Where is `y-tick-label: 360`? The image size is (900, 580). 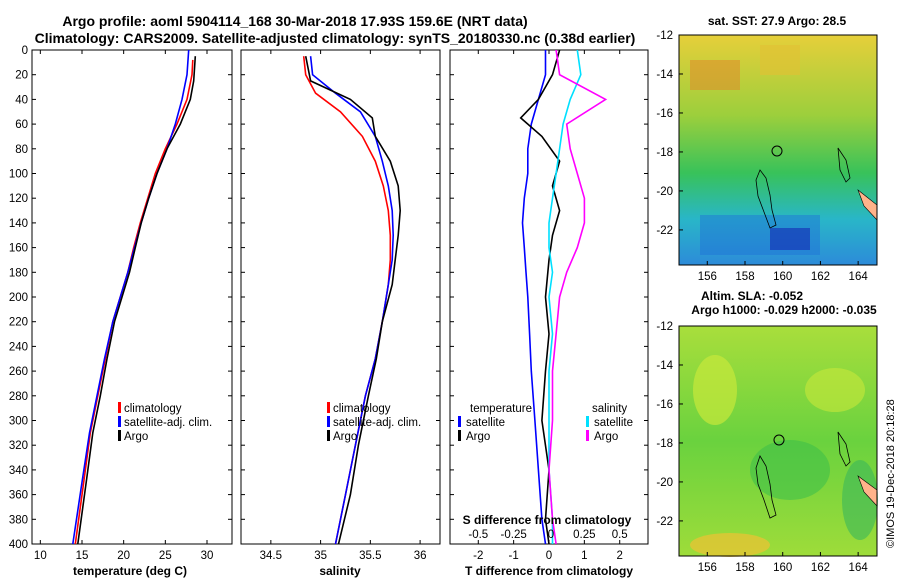 y-tick-label: 360 is located at coordinates (18, 496).